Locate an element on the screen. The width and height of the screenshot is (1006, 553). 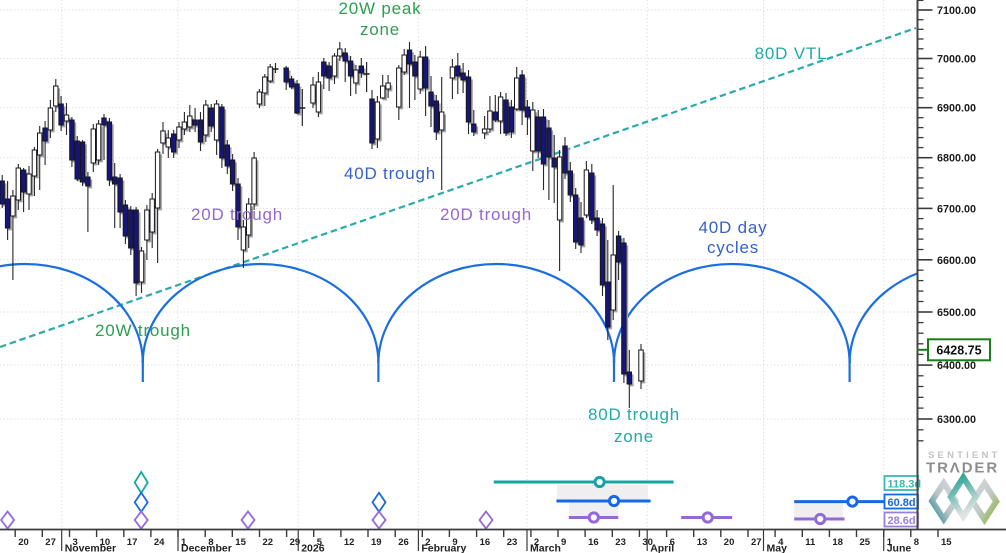
svg-text: 11 is located at coordinates (810, 542).